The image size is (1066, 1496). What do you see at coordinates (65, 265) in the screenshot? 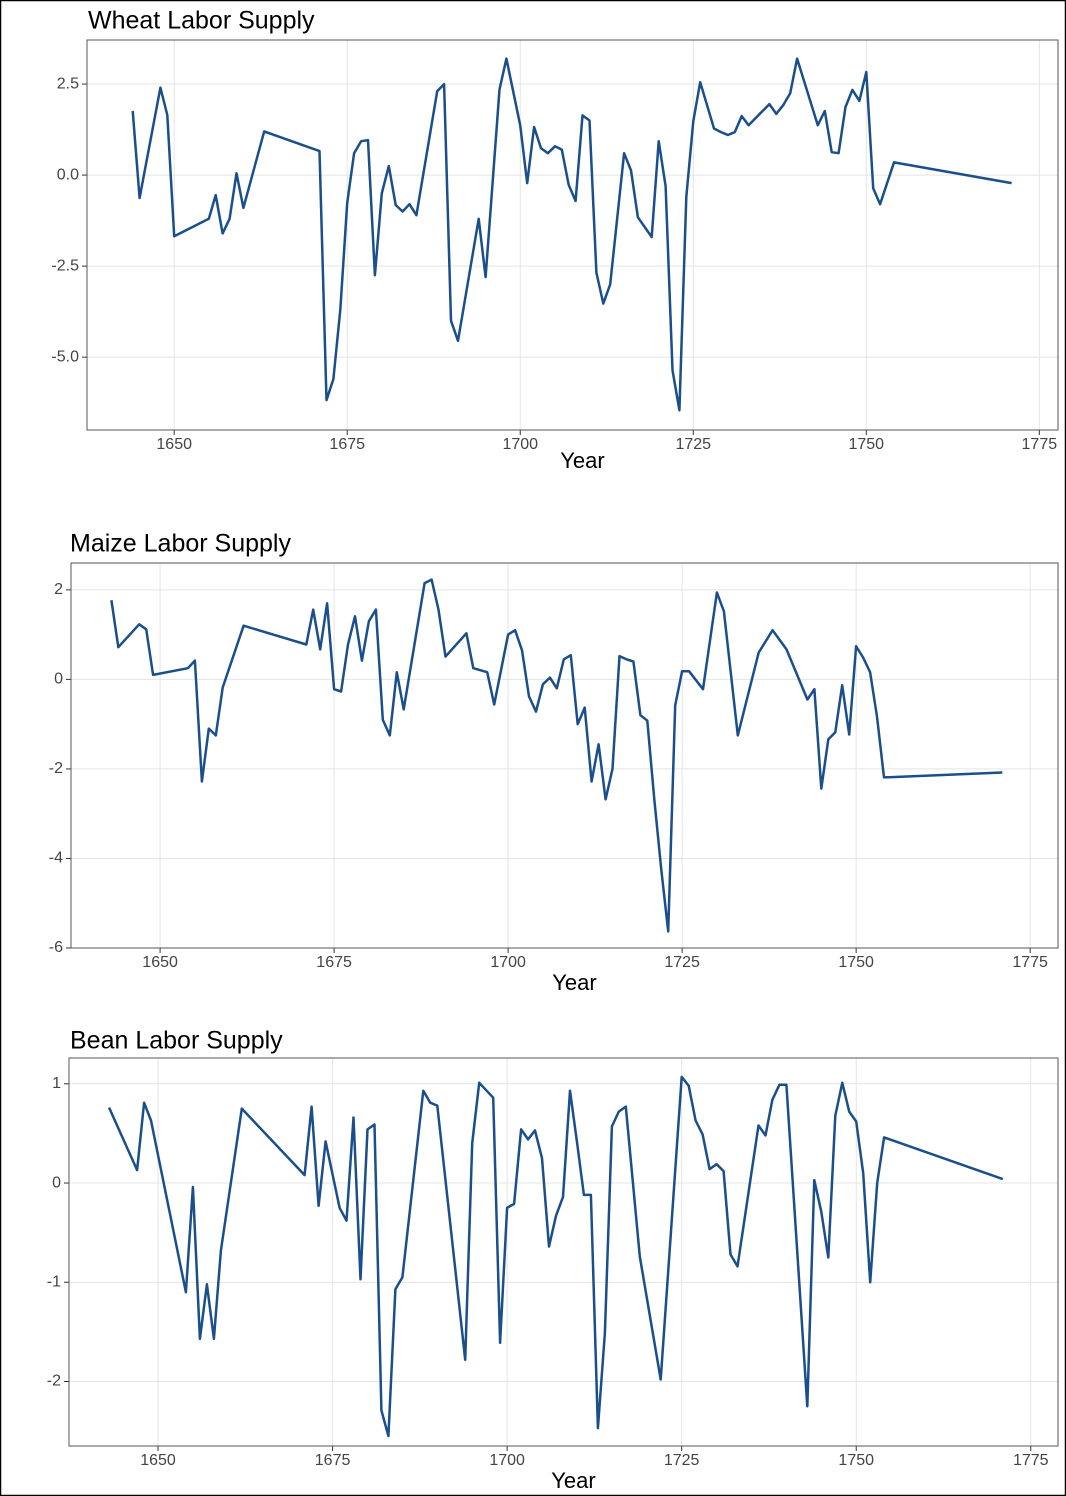
I see `y-tick-label: -2.5` at bounding box center [65, 265].